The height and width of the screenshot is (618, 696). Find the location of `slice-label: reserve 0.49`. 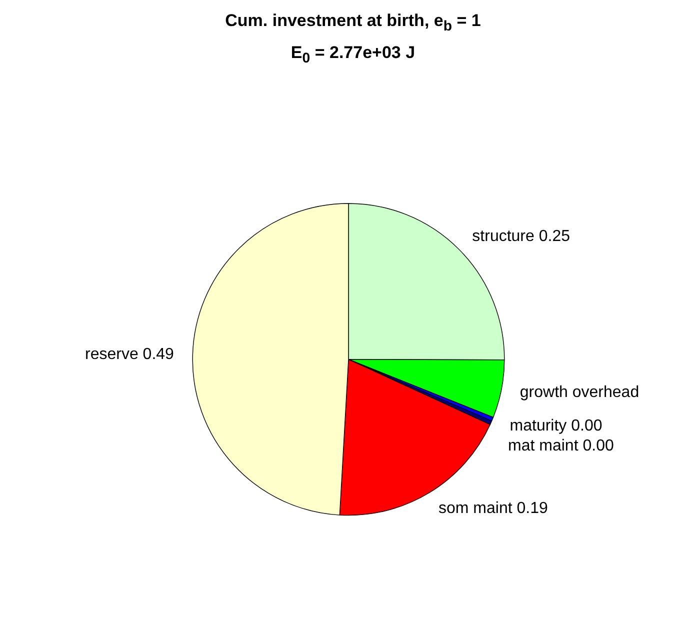

slice-label: reserve 0.49 is located at coordinates (129, 354).